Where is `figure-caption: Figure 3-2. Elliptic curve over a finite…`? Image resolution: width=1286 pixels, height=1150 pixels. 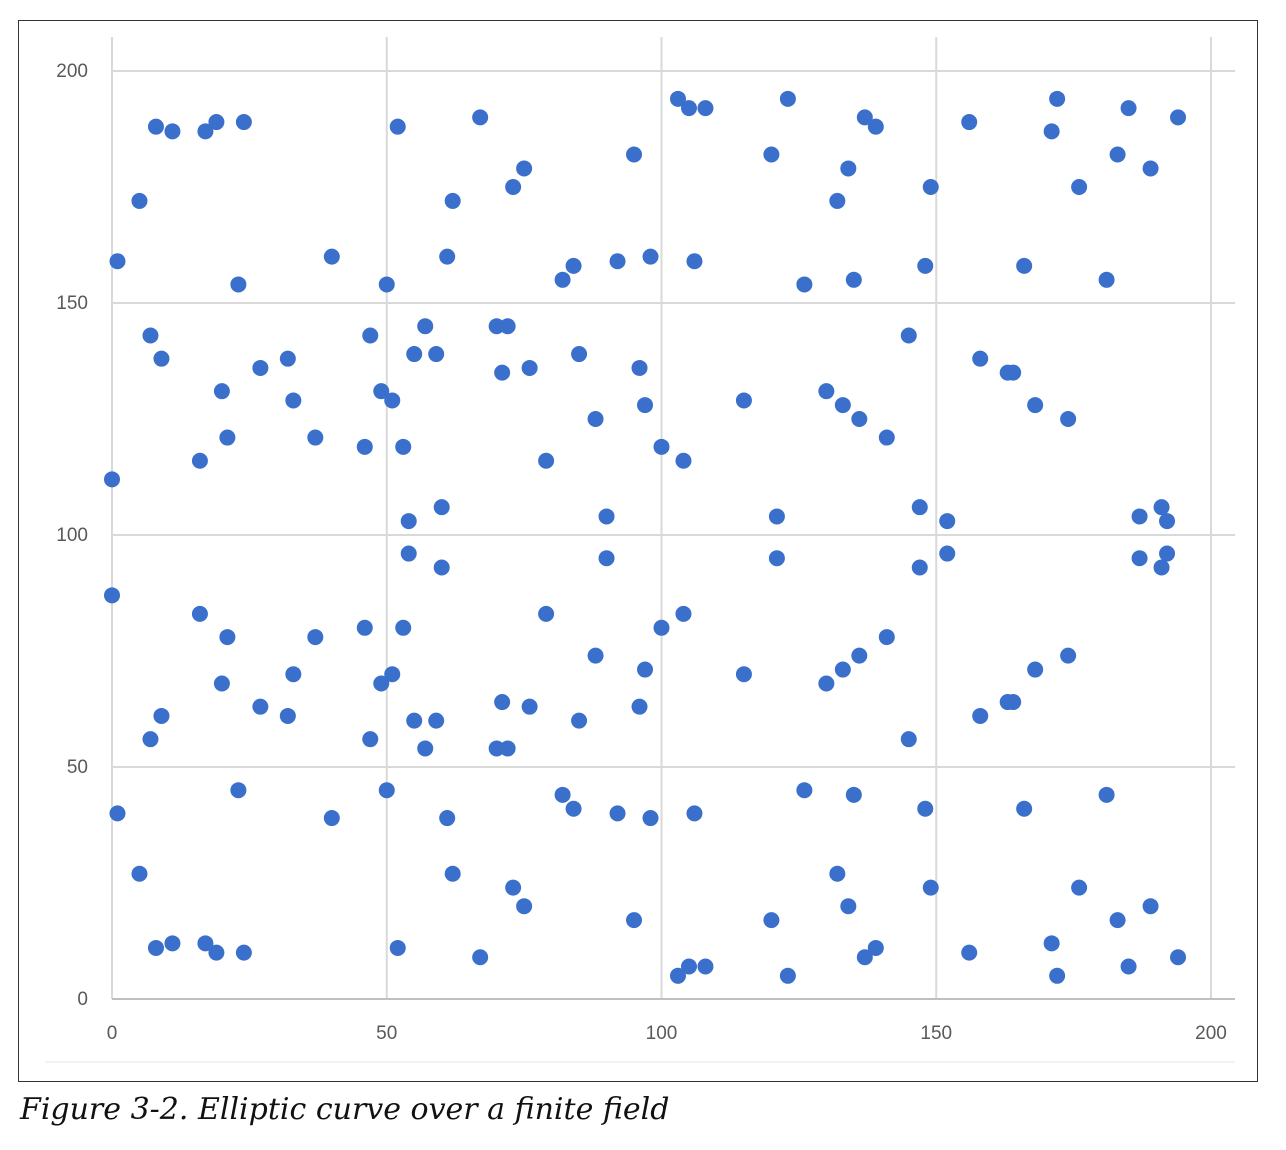 figure-caption: Figure 3-2. Elliptic curve over a finite… is located at coordinates (345, 1109).